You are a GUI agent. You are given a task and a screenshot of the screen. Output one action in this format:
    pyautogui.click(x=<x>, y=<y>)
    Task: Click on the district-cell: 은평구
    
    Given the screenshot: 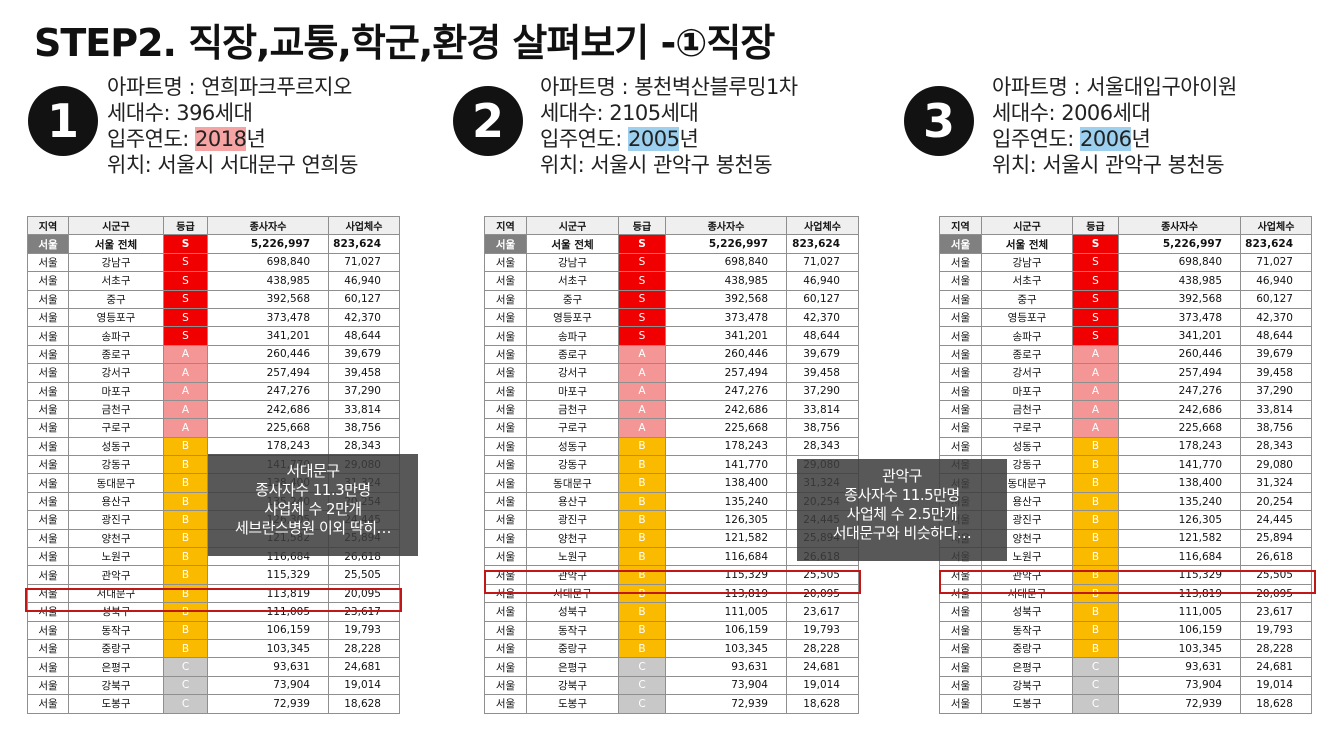 What is the action you would take?
    pyautogui.click(x=116, y=667)
    